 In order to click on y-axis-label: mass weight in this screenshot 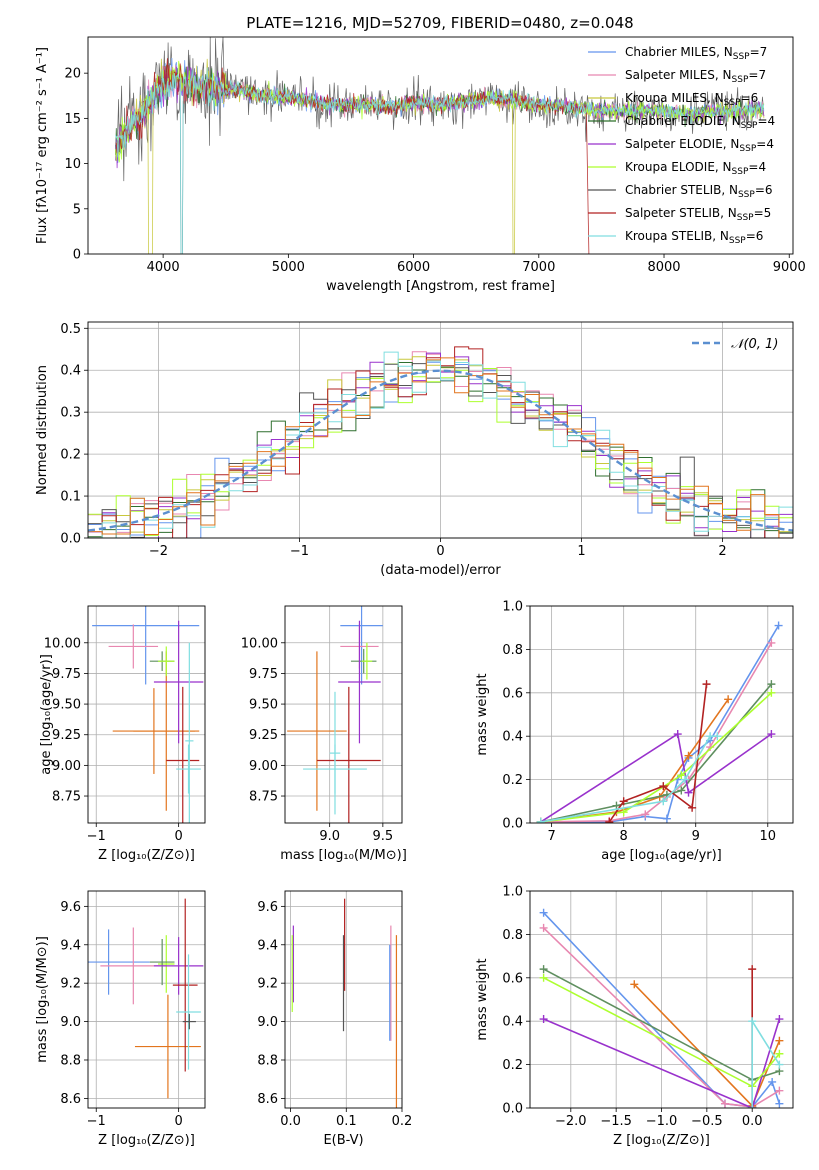, I will do `click(482, 999)`.